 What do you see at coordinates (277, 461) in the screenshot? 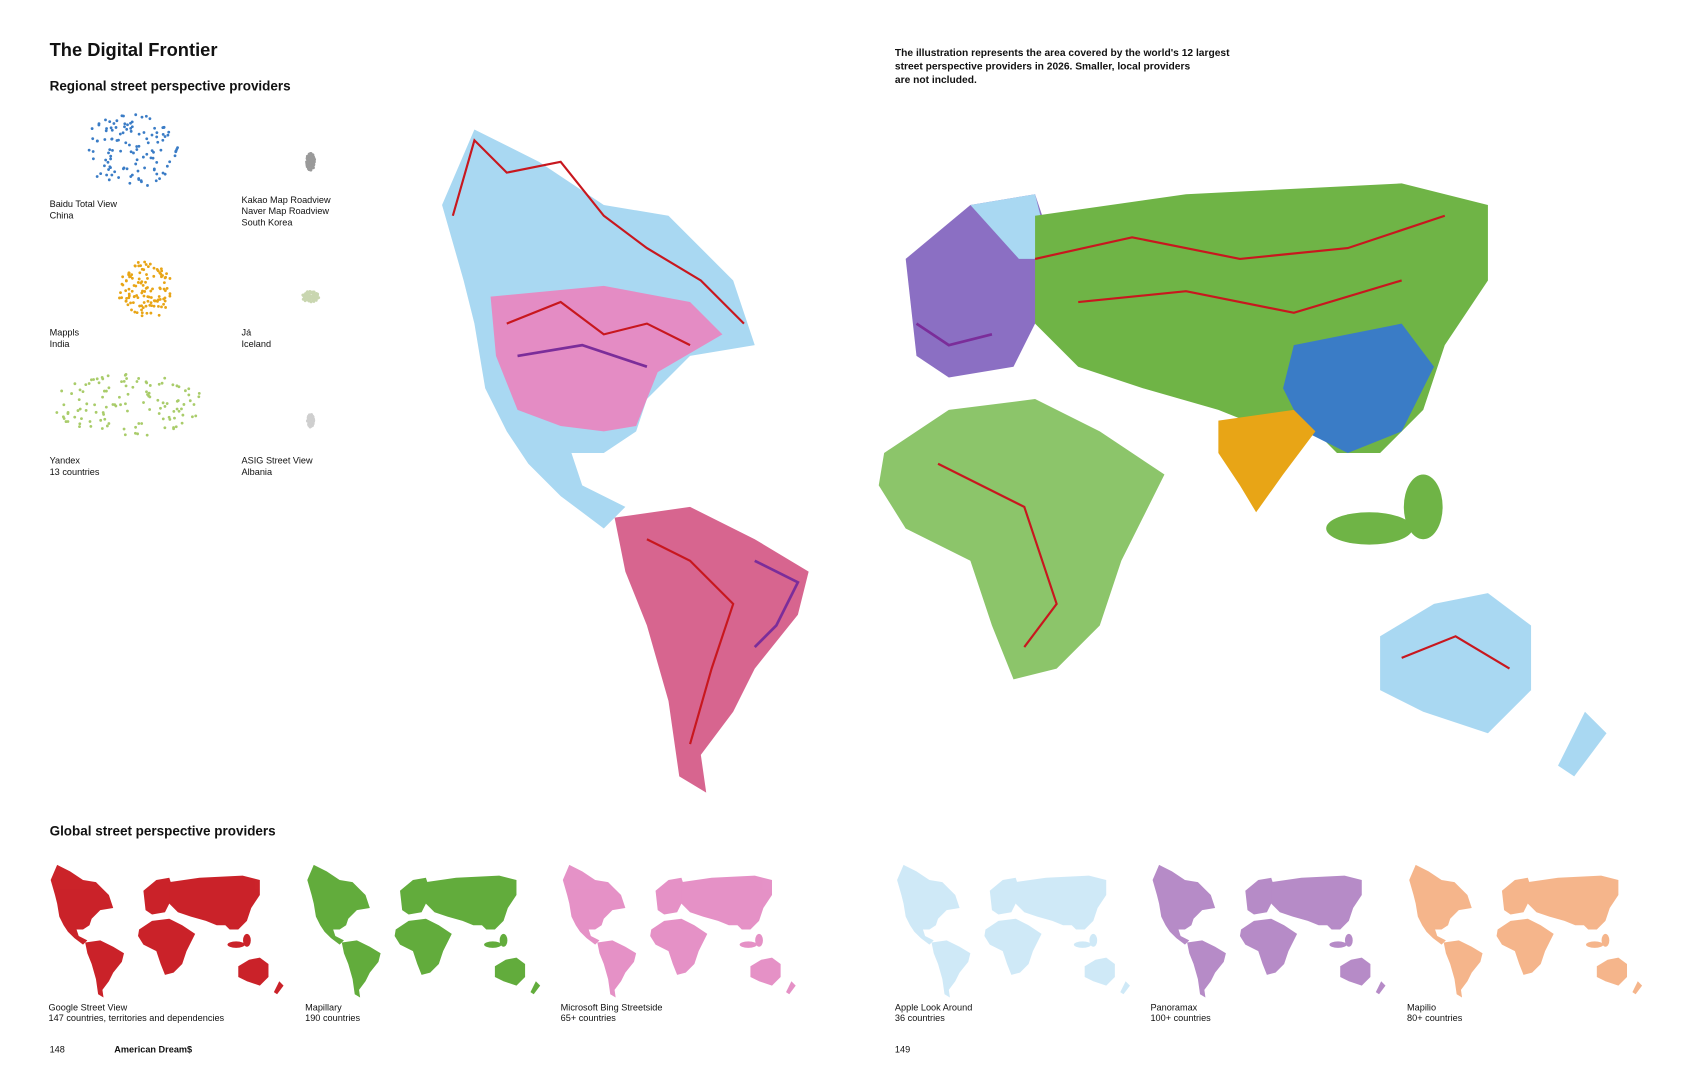
I see `provider-name: ASIG Street View` at bounding box center [277, 461].